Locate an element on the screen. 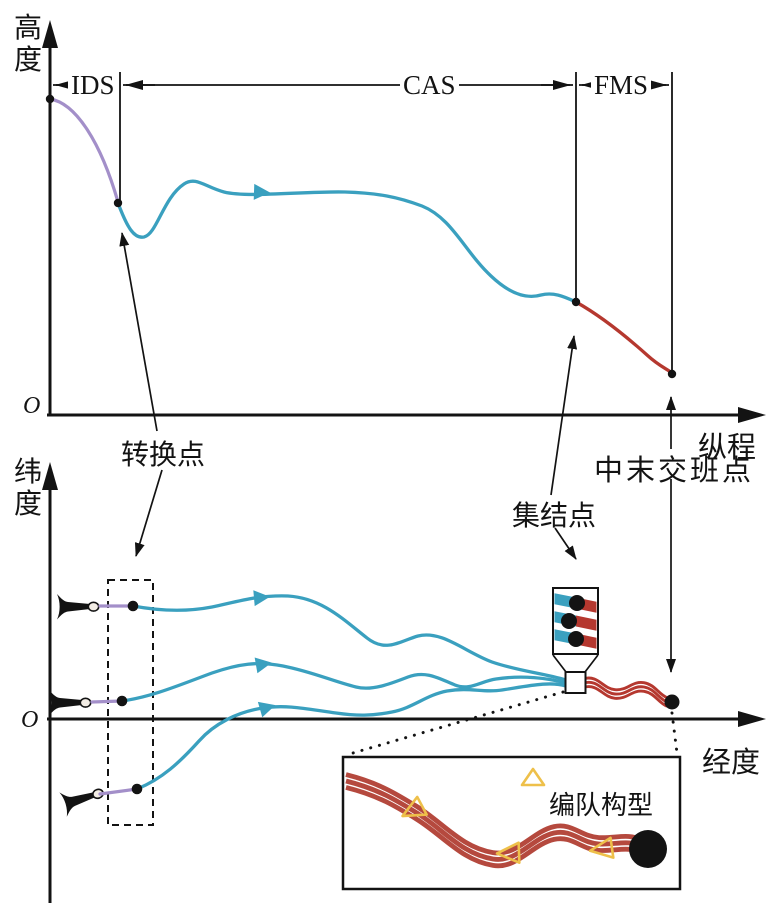 The image size is (771, 905). handover-waypoint-dot is located at coordinates (672, 374).